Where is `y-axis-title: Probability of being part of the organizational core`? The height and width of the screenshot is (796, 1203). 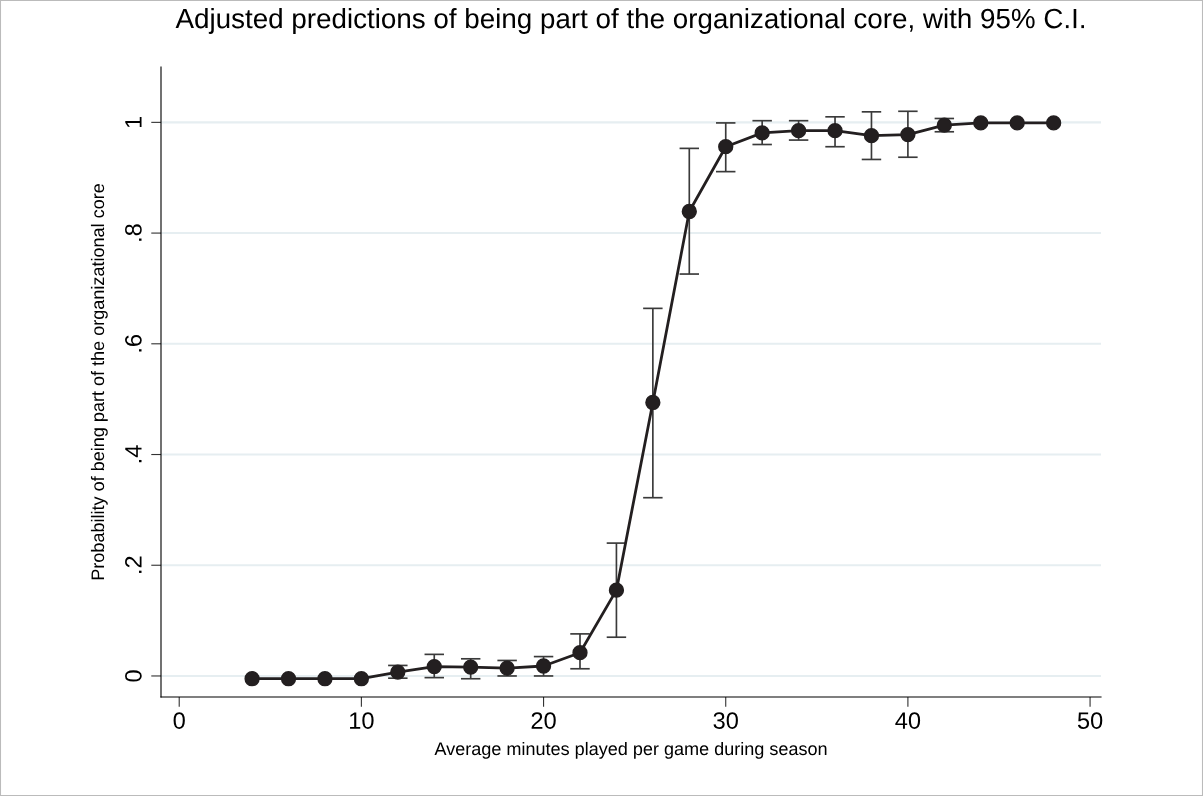 y-axis-title: Probability of being part of the organizational core is located at coordinates (99, 382).